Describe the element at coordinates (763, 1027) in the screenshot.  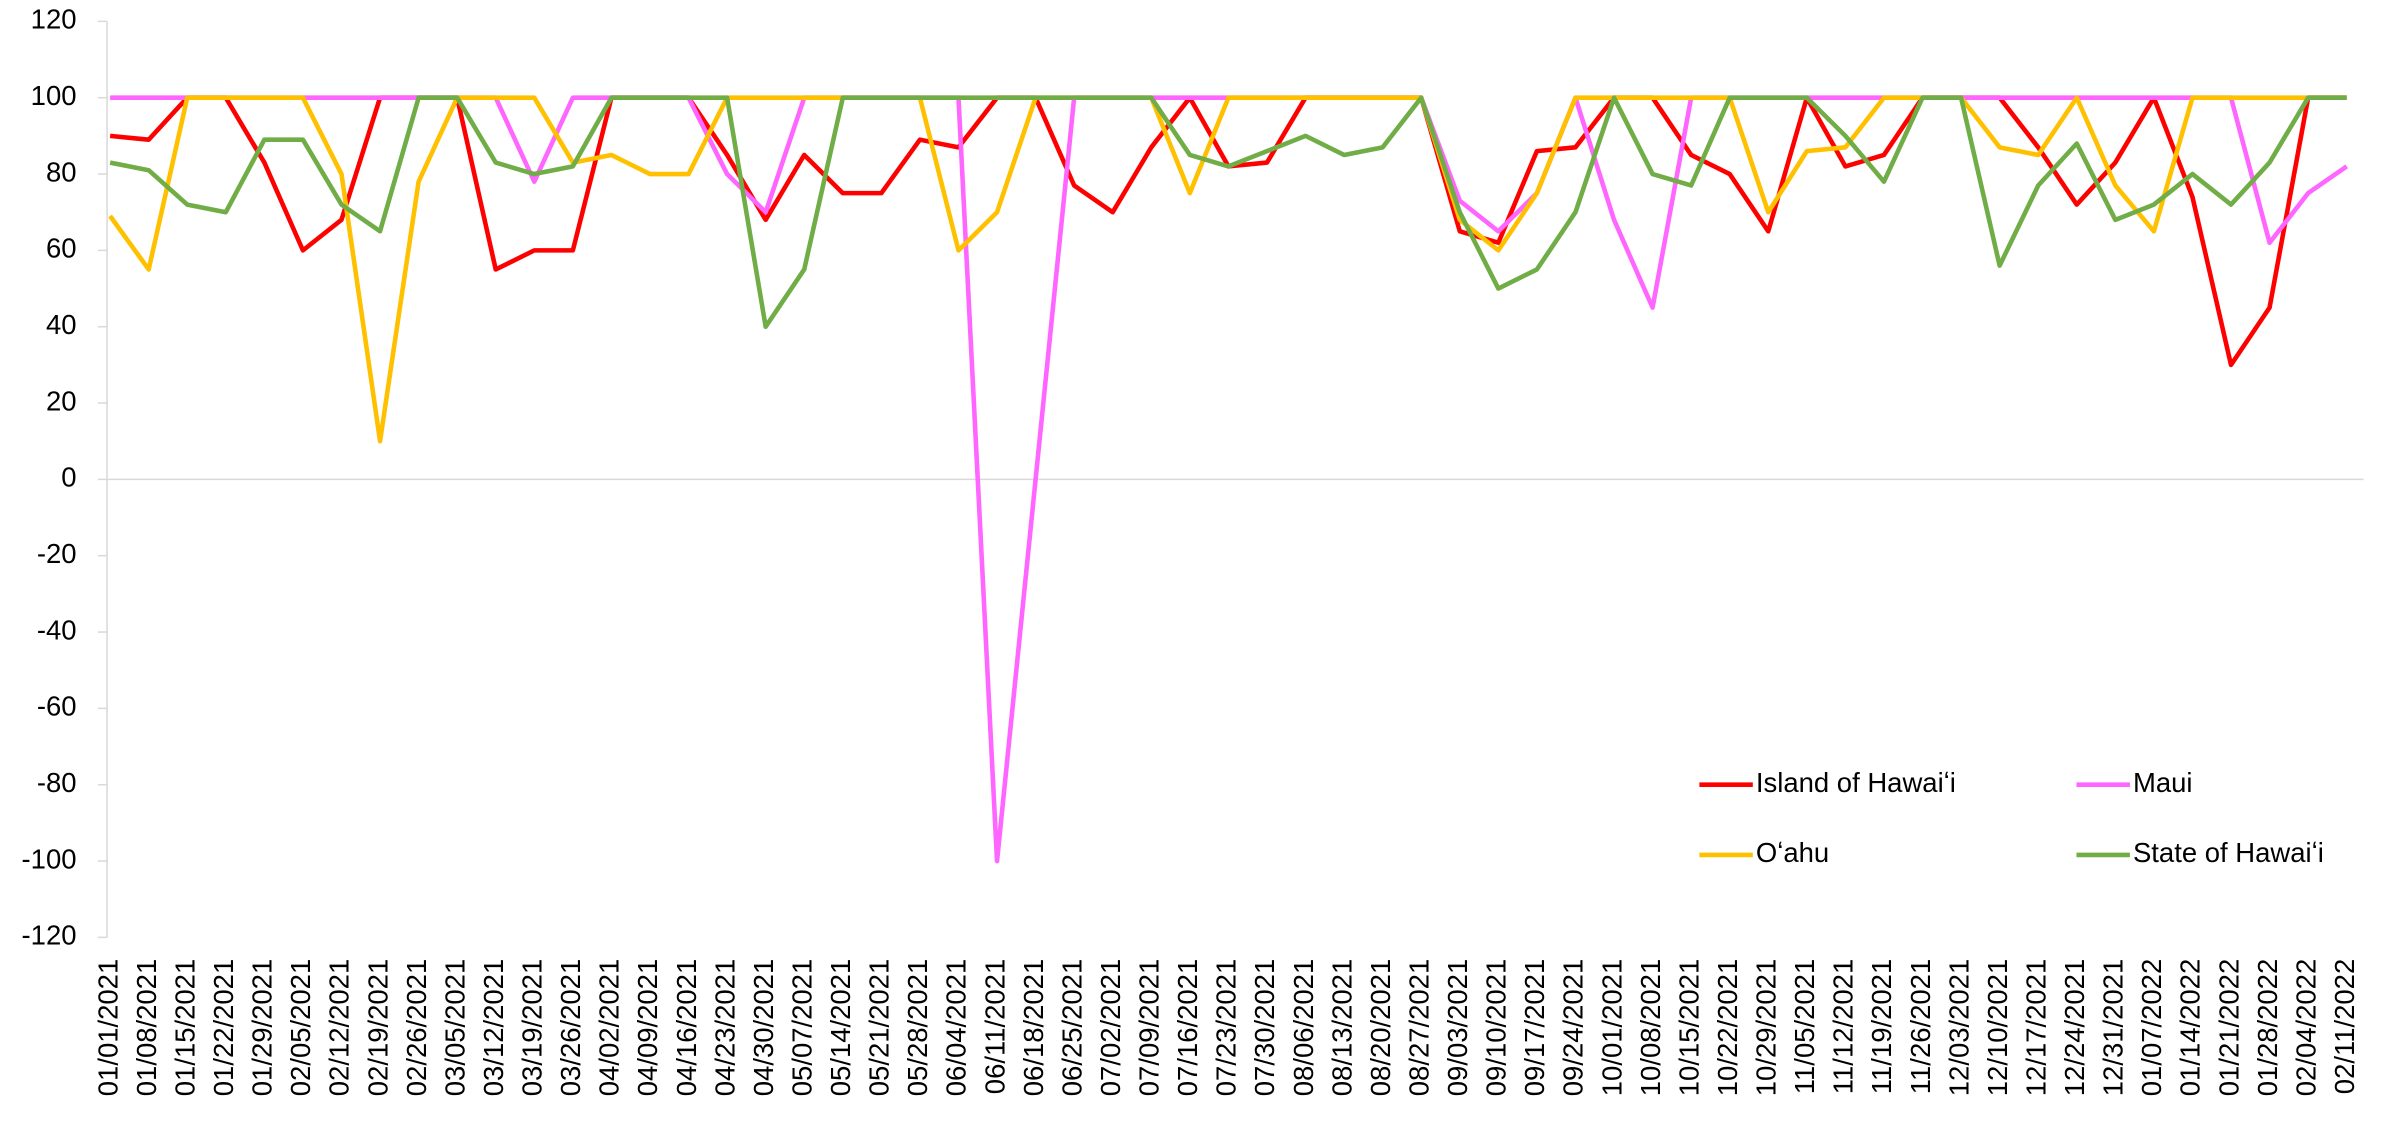
I see `x-tick-label: 04/30/2021` at that location.